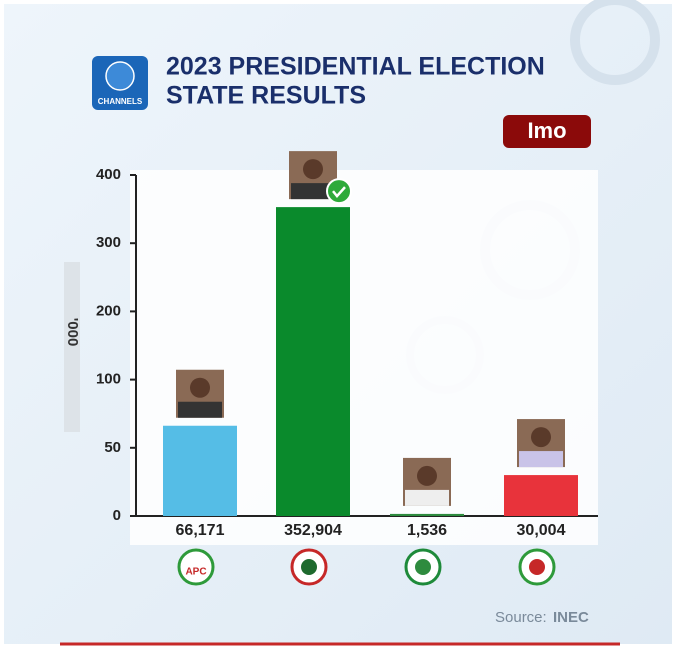 Image resolution: width=680 pixels, height=649 pixels. Describe the element at coordinates (200, 530) in the screenshot. I see `value-label: 66,171` at that location.